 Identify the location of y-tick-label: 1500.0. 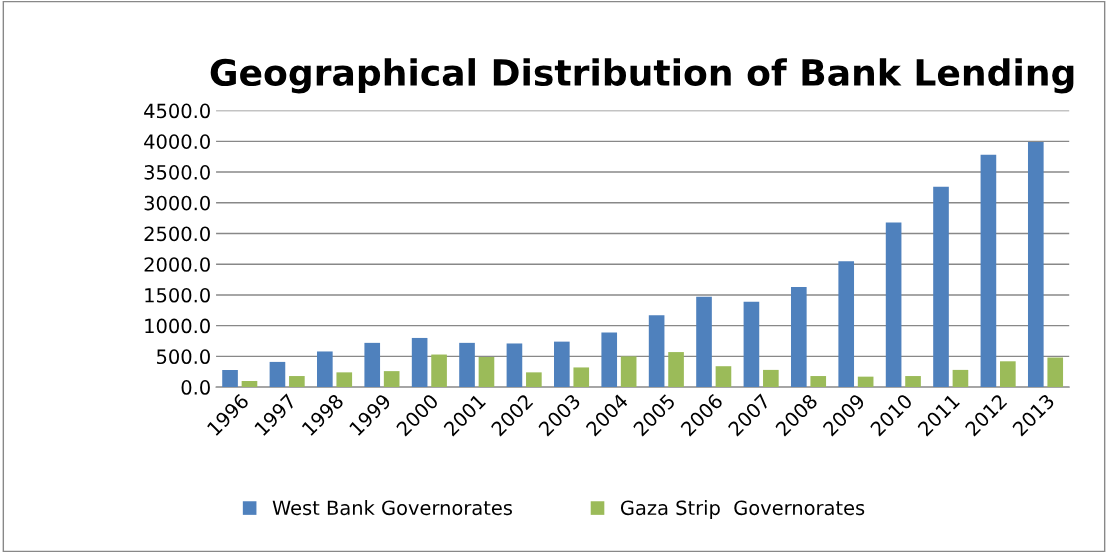
(177, 295).